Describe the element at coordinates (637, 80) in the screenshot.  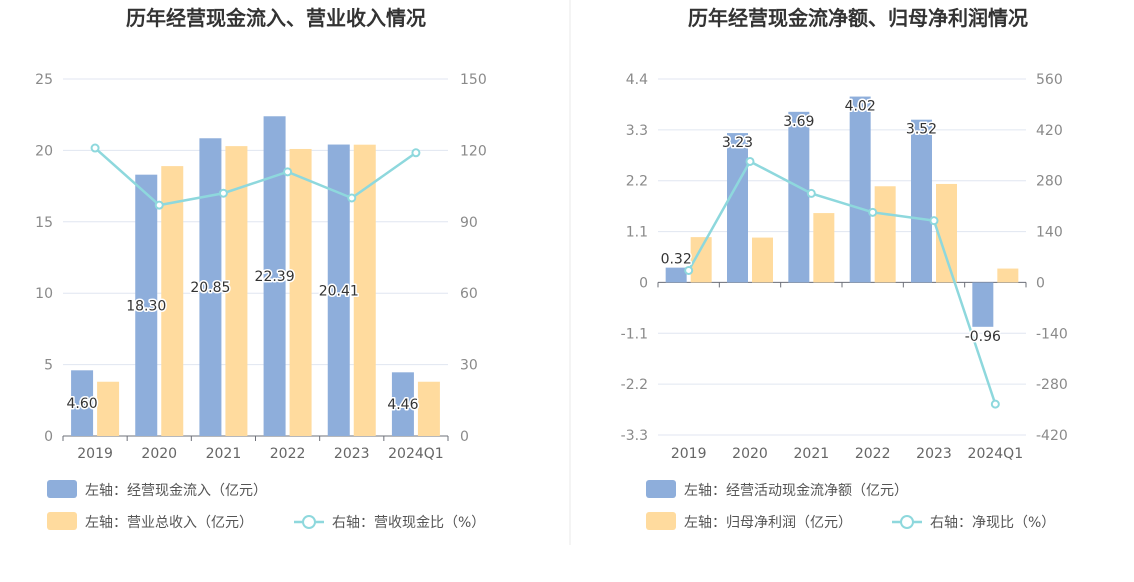
I see `left-axis-tick: 4.4` at that location.